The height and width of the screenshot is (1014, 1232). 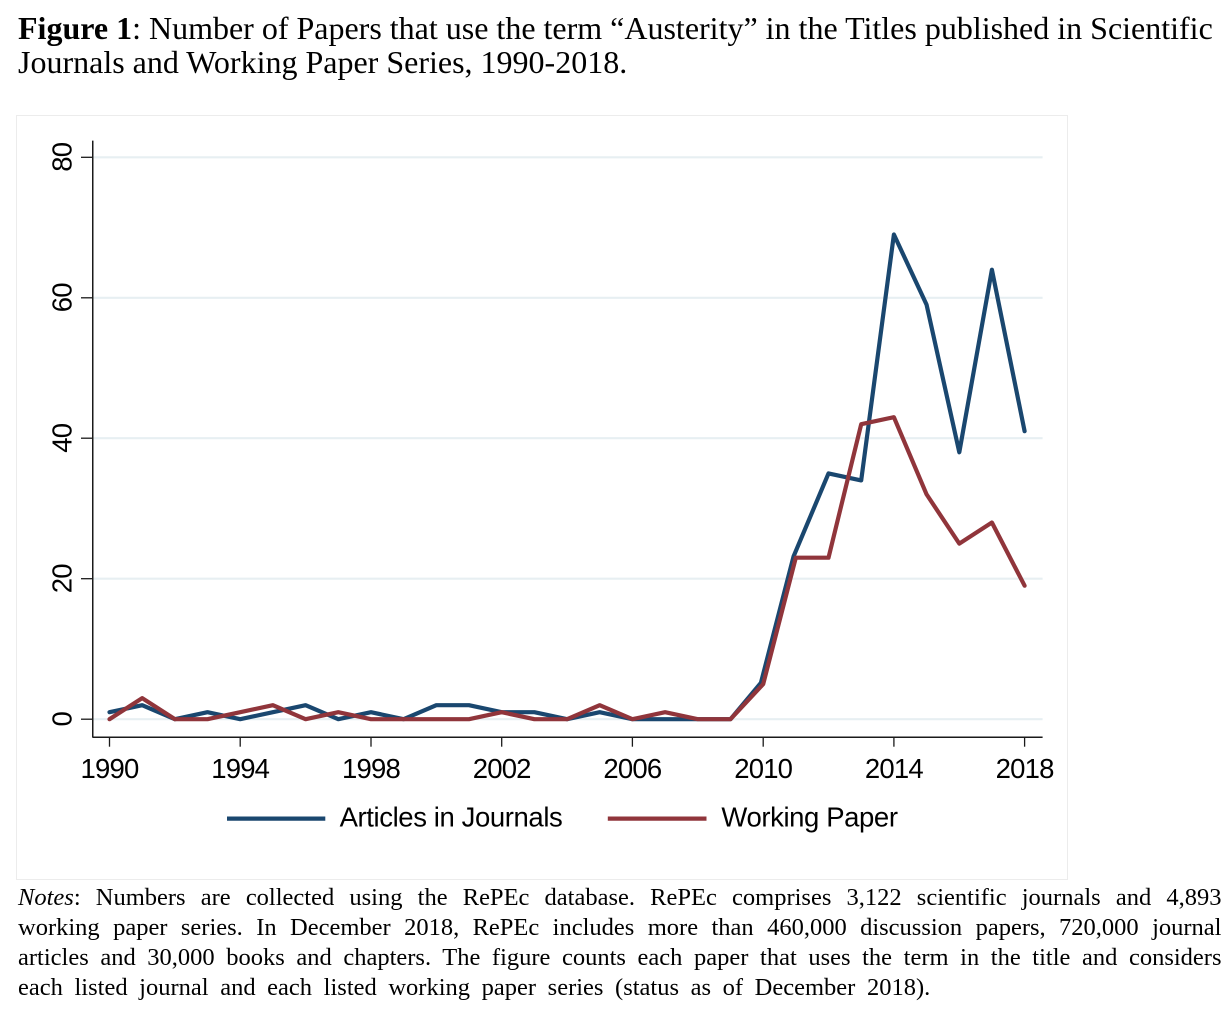 What do you see at coordinates (61, 437) in the screenshot?
I see `svg-text: 40` at bounding box center [61, 437].